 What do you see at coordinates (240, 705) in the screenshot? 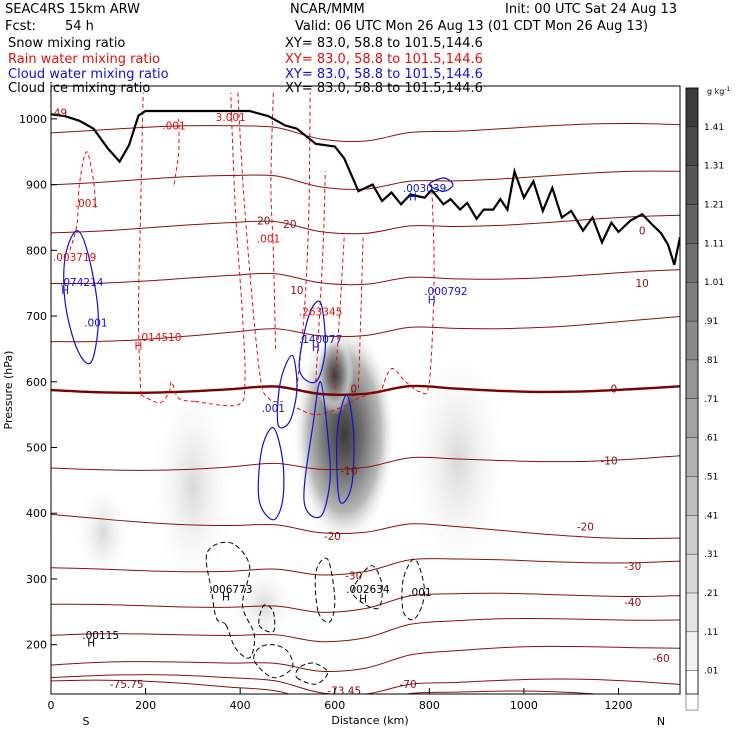
I see `x-tick-label-2: 400` at bounding box center [240, 705].